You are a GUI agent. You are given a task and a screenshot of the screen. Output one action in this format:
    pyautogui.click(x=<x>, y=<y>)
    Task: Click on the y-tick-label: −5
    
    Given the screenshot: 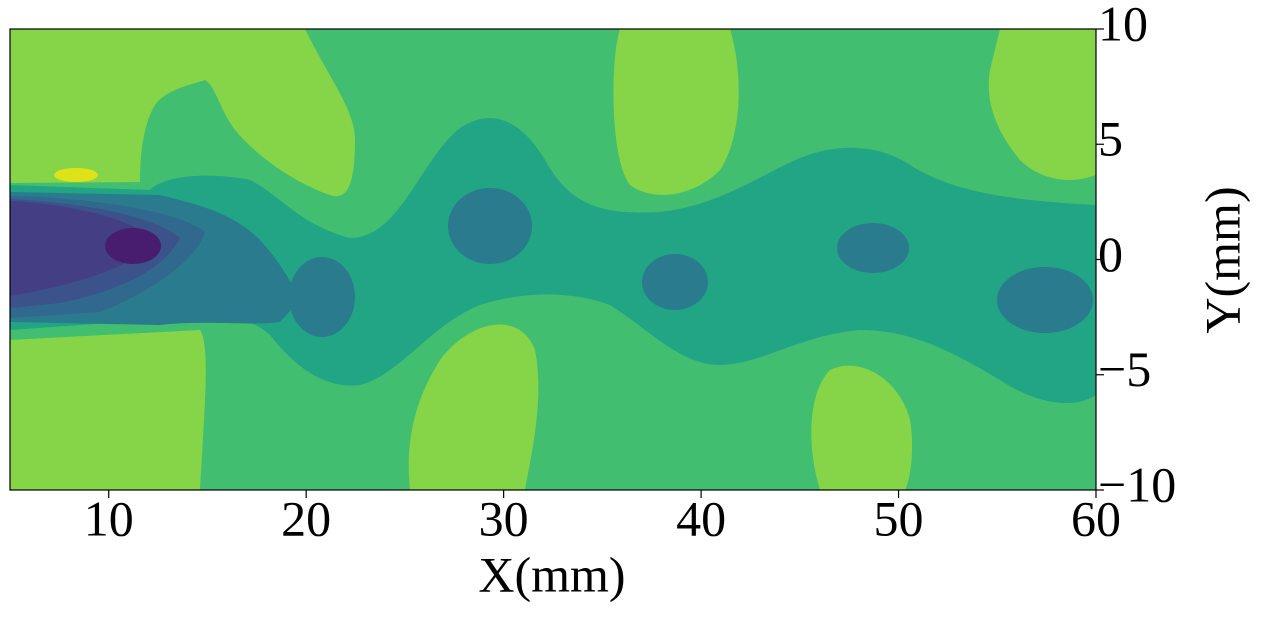 What is the action you would take?
    pyautogui.click(x=1124, y=369)
    